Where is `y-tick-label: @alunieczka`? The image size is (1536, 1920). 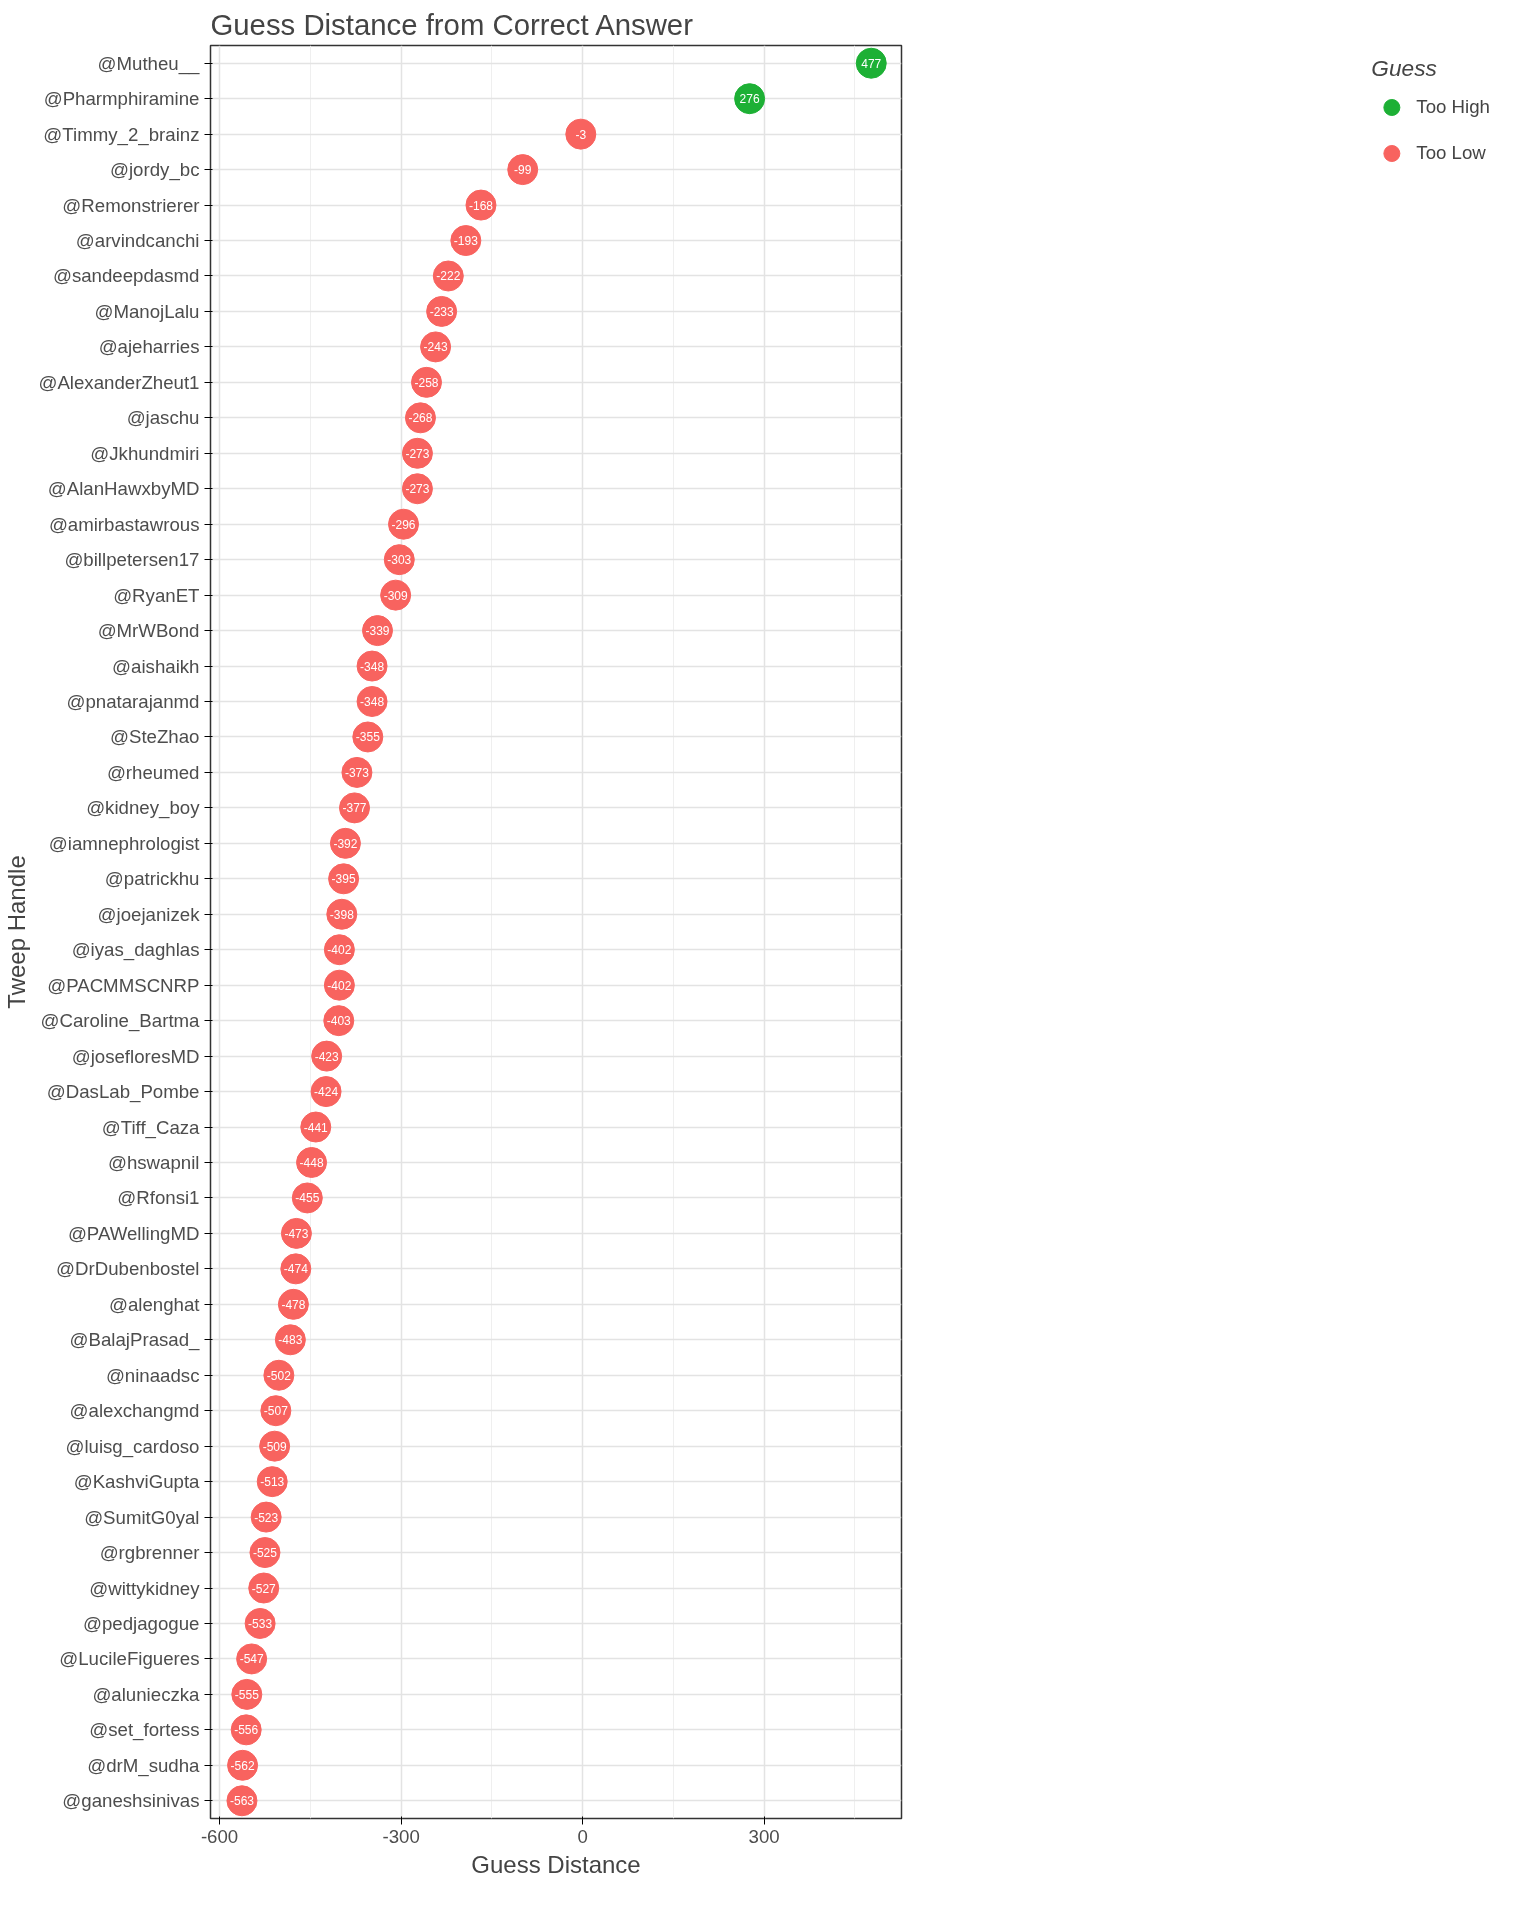 y-tick-label: @alunieczka is located at coordinates (146, 1694).